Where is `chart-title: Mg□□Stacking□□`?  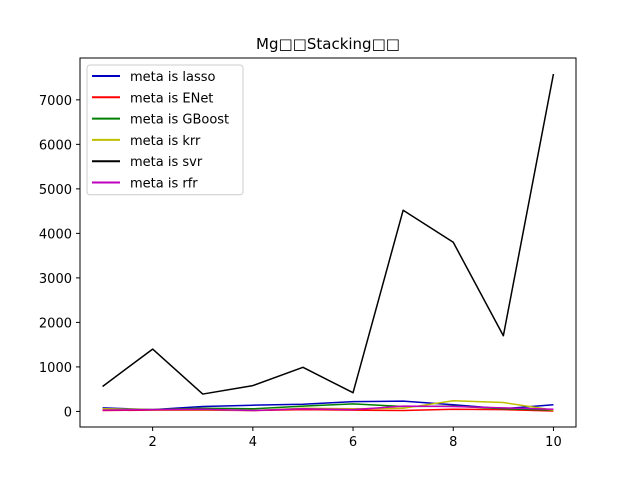 chart-title: Mg□□Stacking□□ is located at coordinates (328, 44).